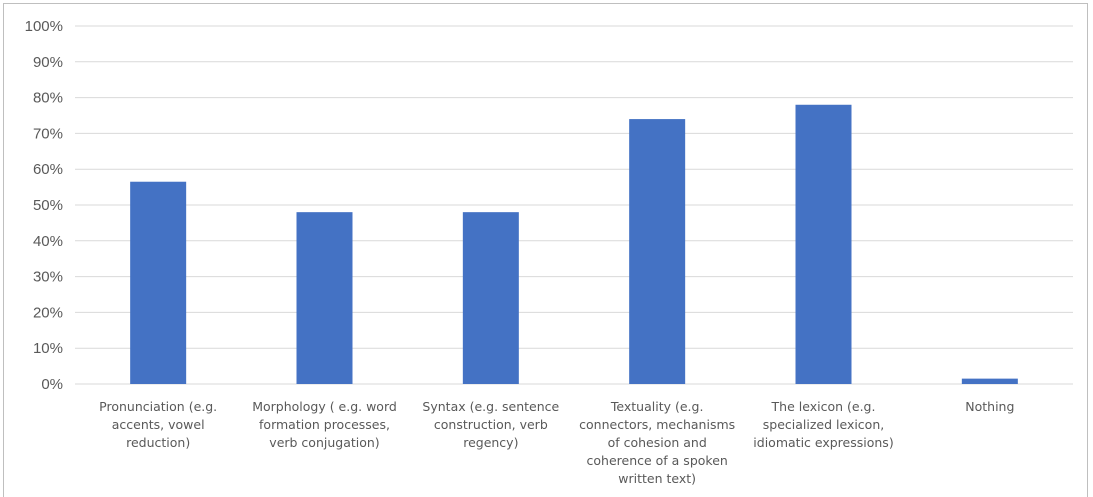 The height and width of the screenshot is (497, 1093). Describe the element at coordinates (48, 133) in the screenshot. I see `y-tick-label: 70%` at that location.